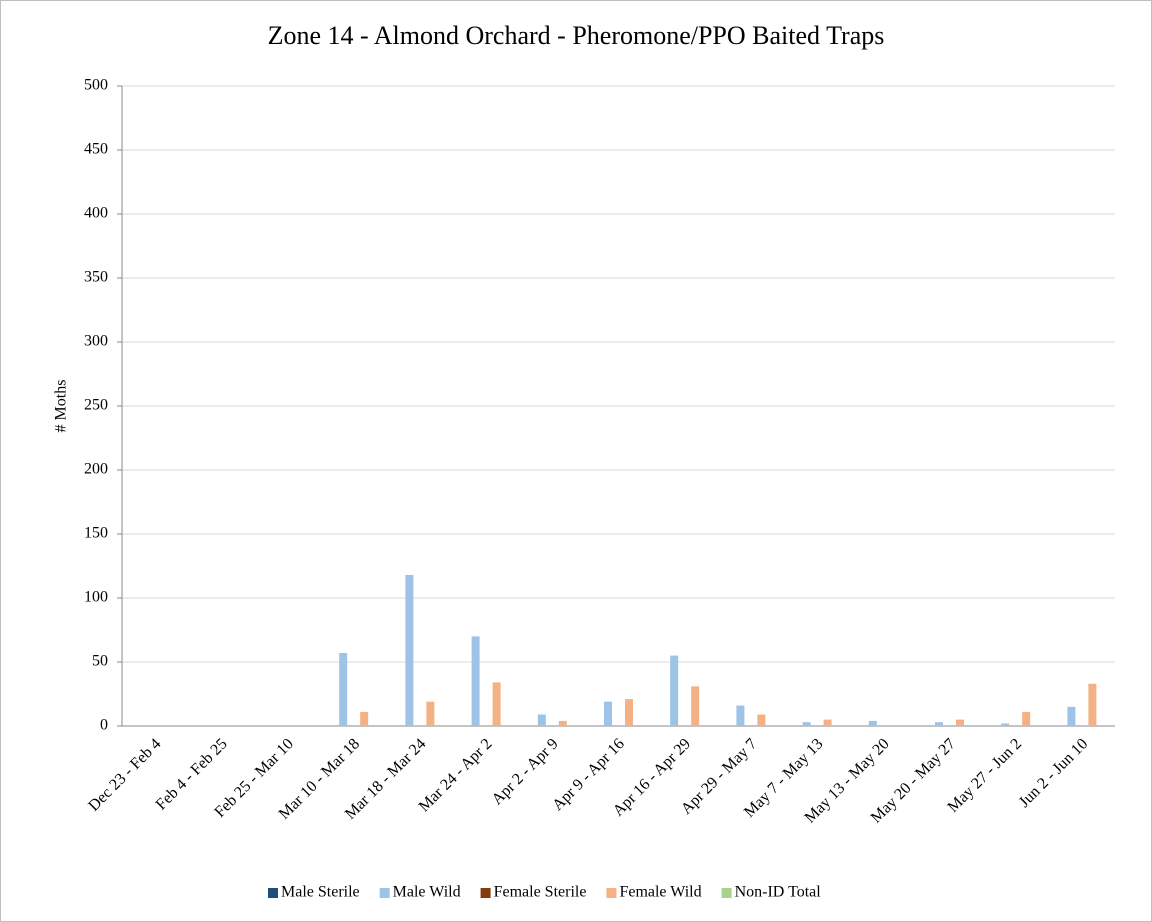 Image resolution: width=1152 pixels, height=922 pixels. I want to click on y-tick-label: 200, so click(96, 469).